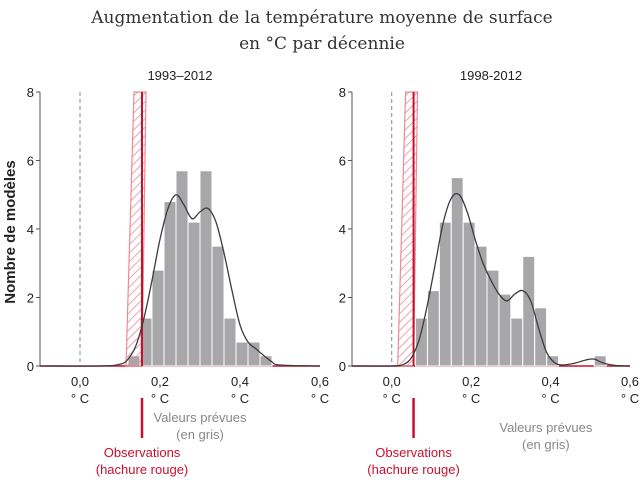  What do you see at coordinates (179, 75) in the screenshot?
I see `panel-title: 1993–2012` at bounding box center [179, 75].